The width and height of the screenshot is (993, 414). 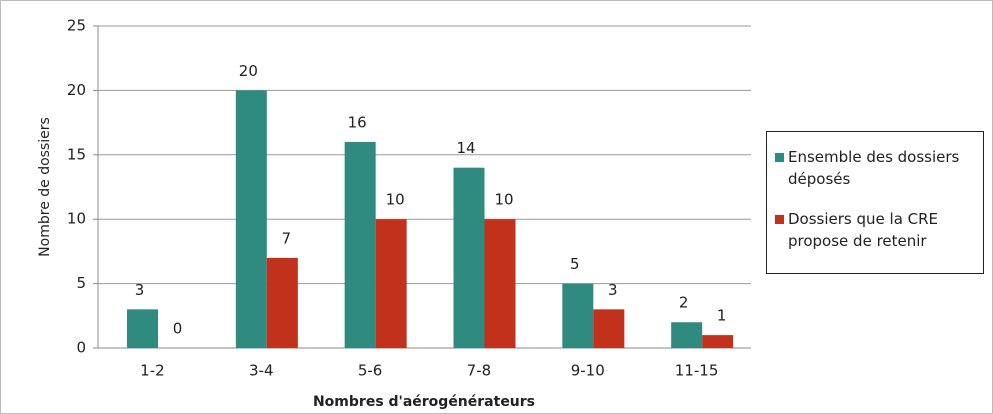 What do you see at coordinates (863, 230) in the screenshot?
I see `legend-label: Dossiers que la CRE propose de retenir` at bounding box center [863, 230].